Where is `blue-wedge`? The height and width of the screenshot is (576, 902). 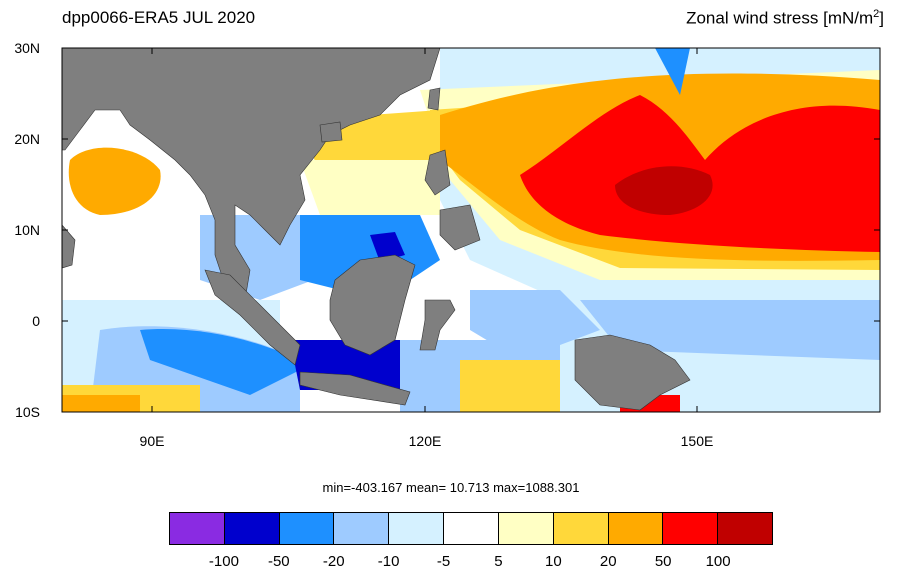
blue-wedge is located at coordinates (672, 71).